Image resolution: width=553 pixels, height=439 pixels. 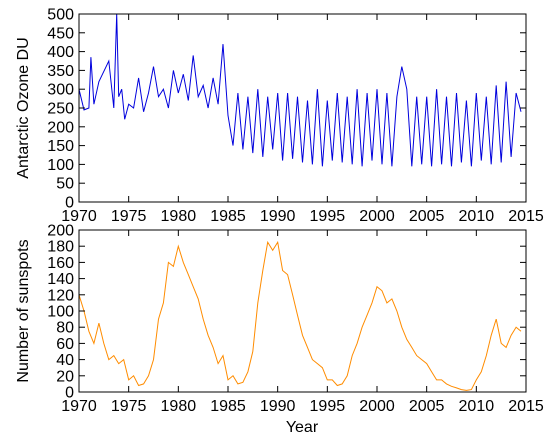 What do you see at coordinates (427, 216) in the screenshot?
I see `ozone-x-tick-label: 2005` at bounding box center [427, 216].